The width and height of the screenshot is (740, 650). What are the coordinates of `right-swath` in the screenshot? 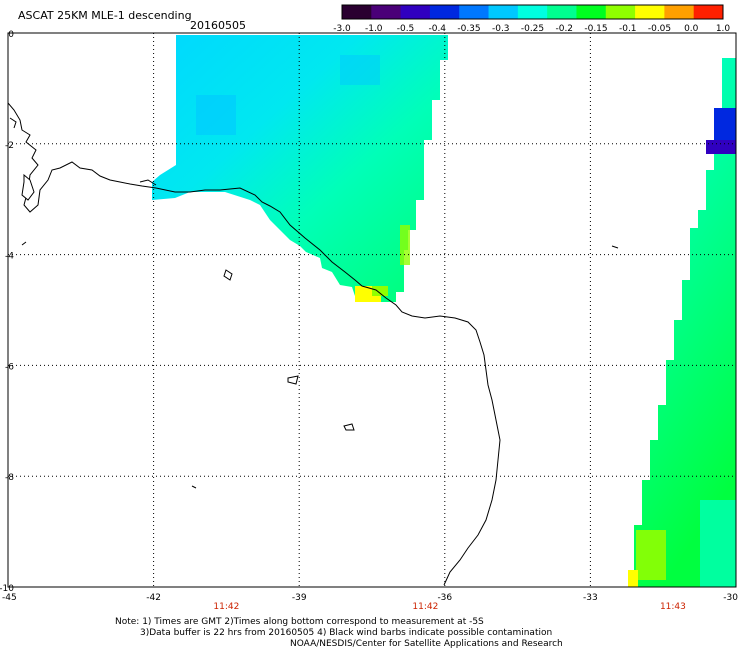 It's located at (682, 322).